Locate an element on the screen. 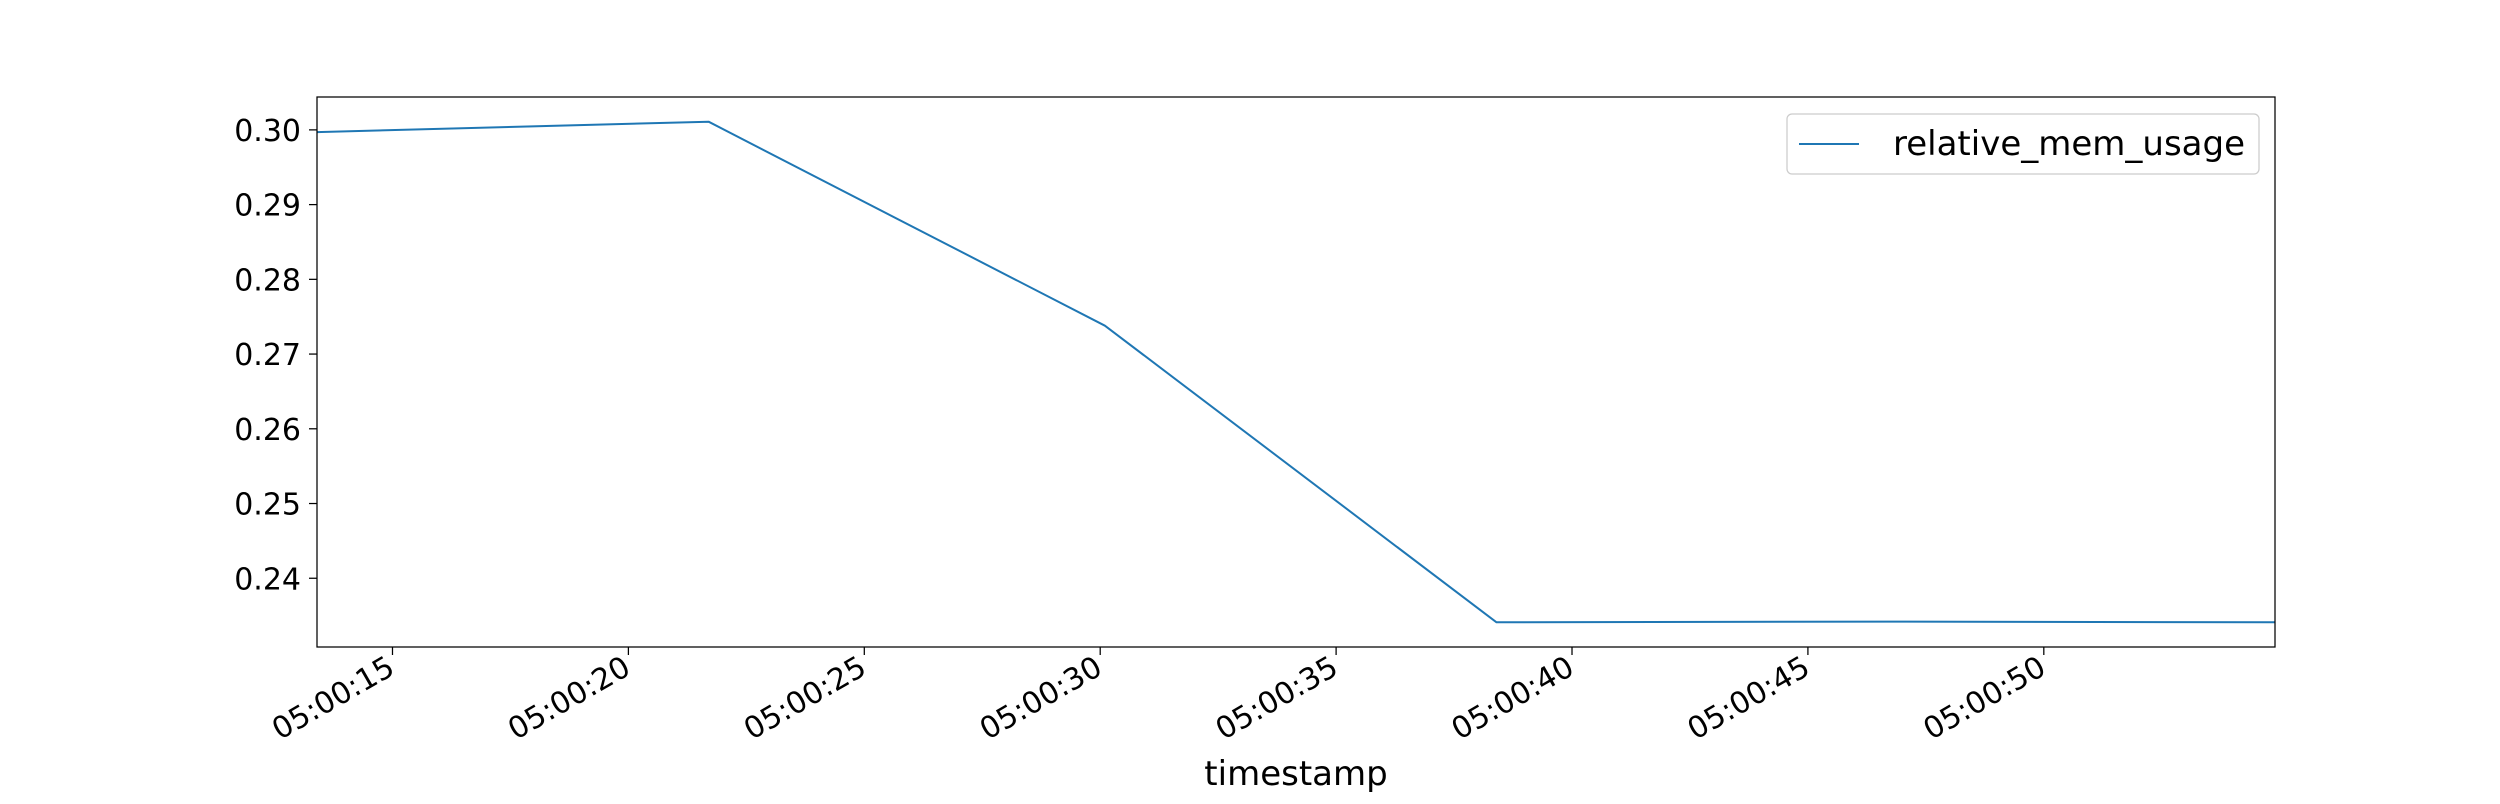 The width and height of the screenshot is (2500, 804). y-tick-label: 0.30 is located at coordinates (267, 131).